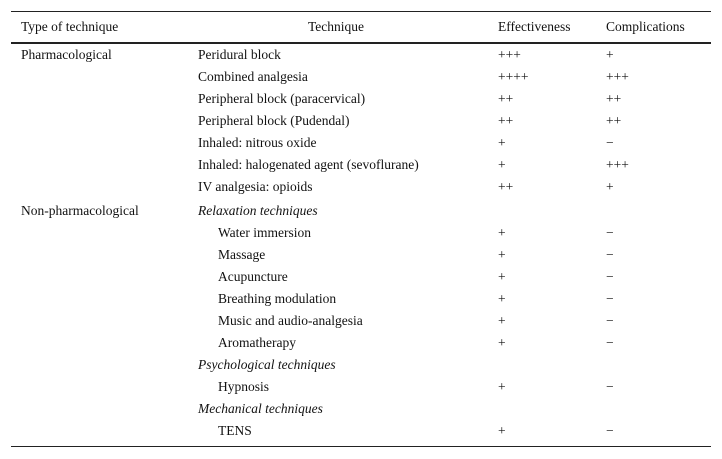 The width and height of the screenshot is (722, 459). I want to click on technique-cell: Massage, so click(242, 254).